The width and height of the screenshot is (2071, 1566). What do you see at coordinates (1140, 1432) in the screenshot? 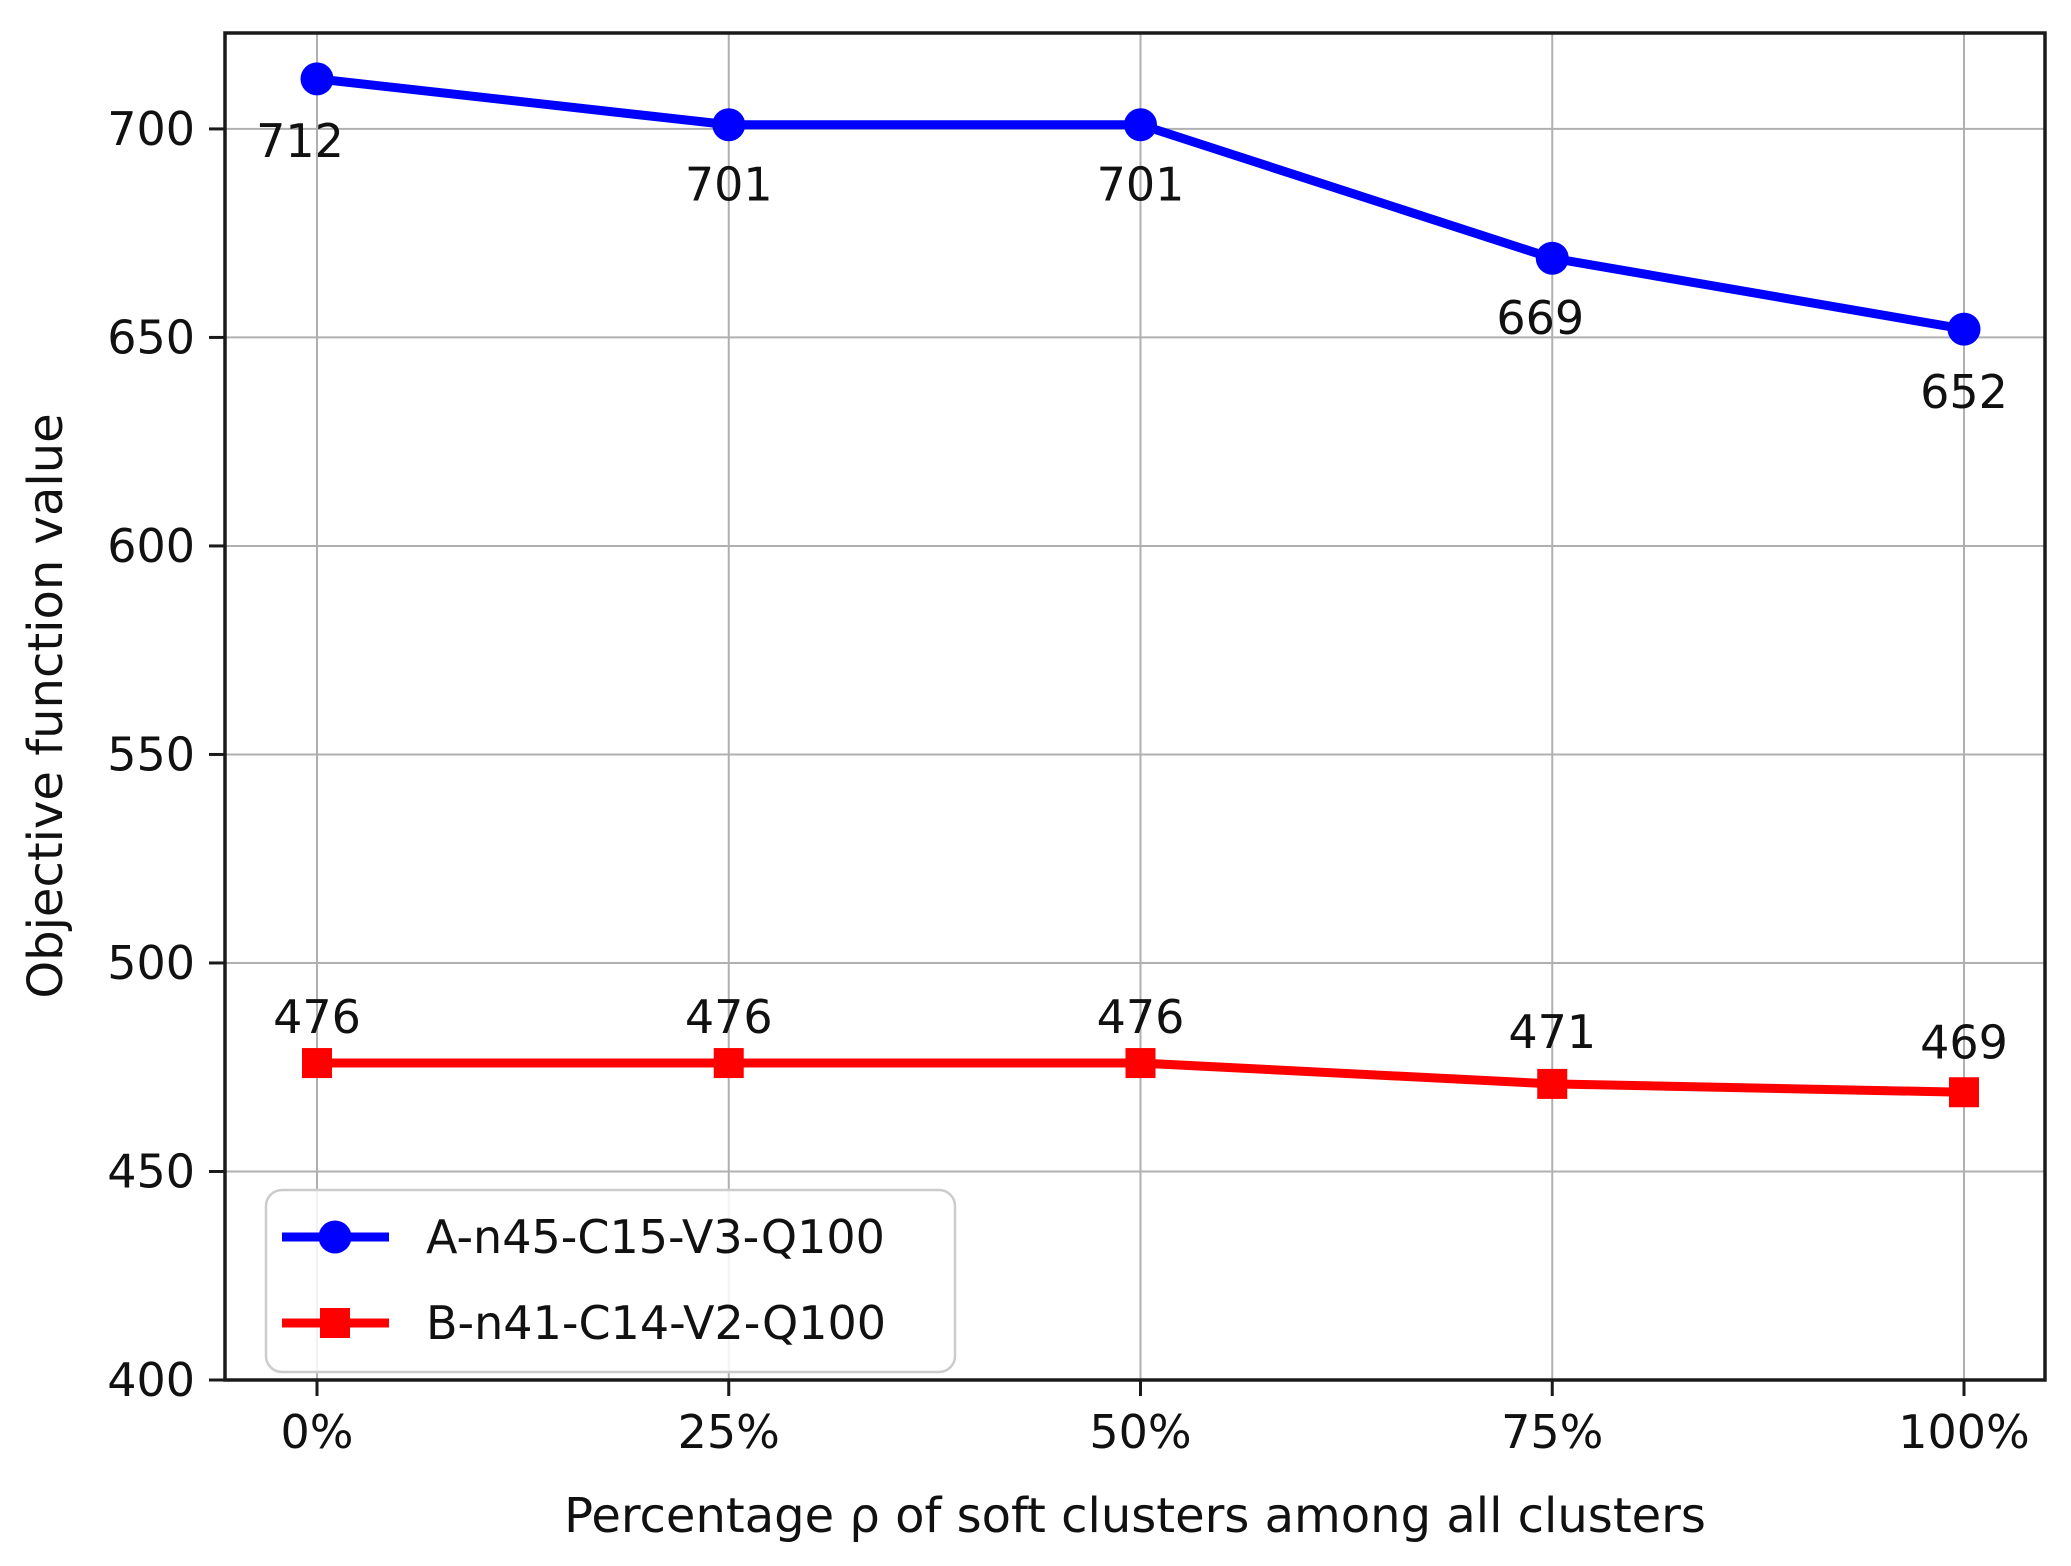
I see `x-tick-label: 50%` at bounding box center [1140, 1432].